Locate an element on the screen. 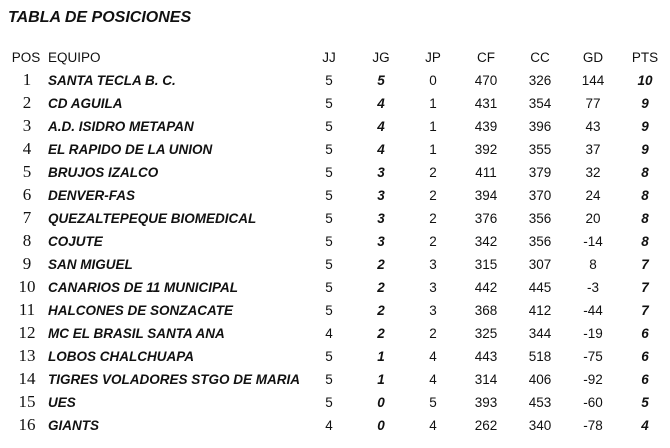 The width and height of the screenshot is (670, 448). points-against: 370 is located at coordinates (540, 195).